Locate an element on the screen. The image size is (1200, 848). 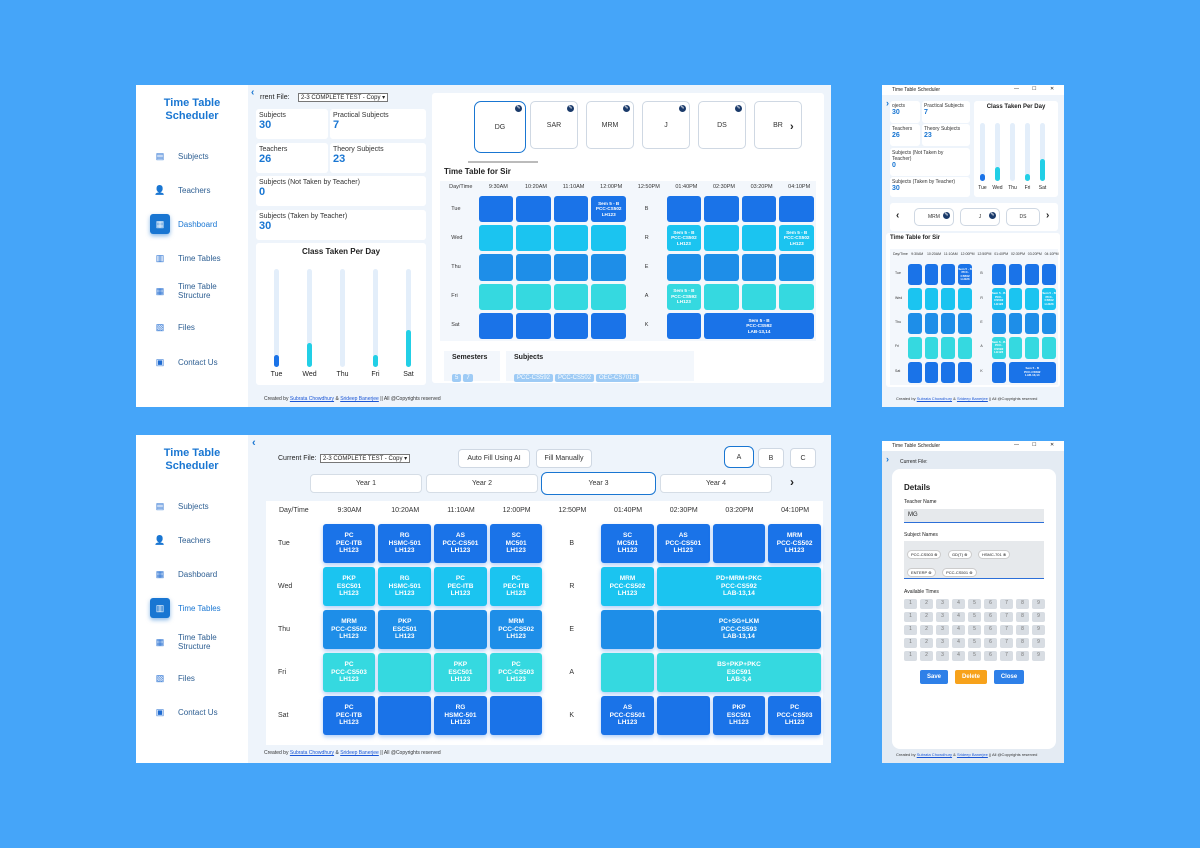
teacher-card-dg: DG ✎ is located at coordinates (500, 127).